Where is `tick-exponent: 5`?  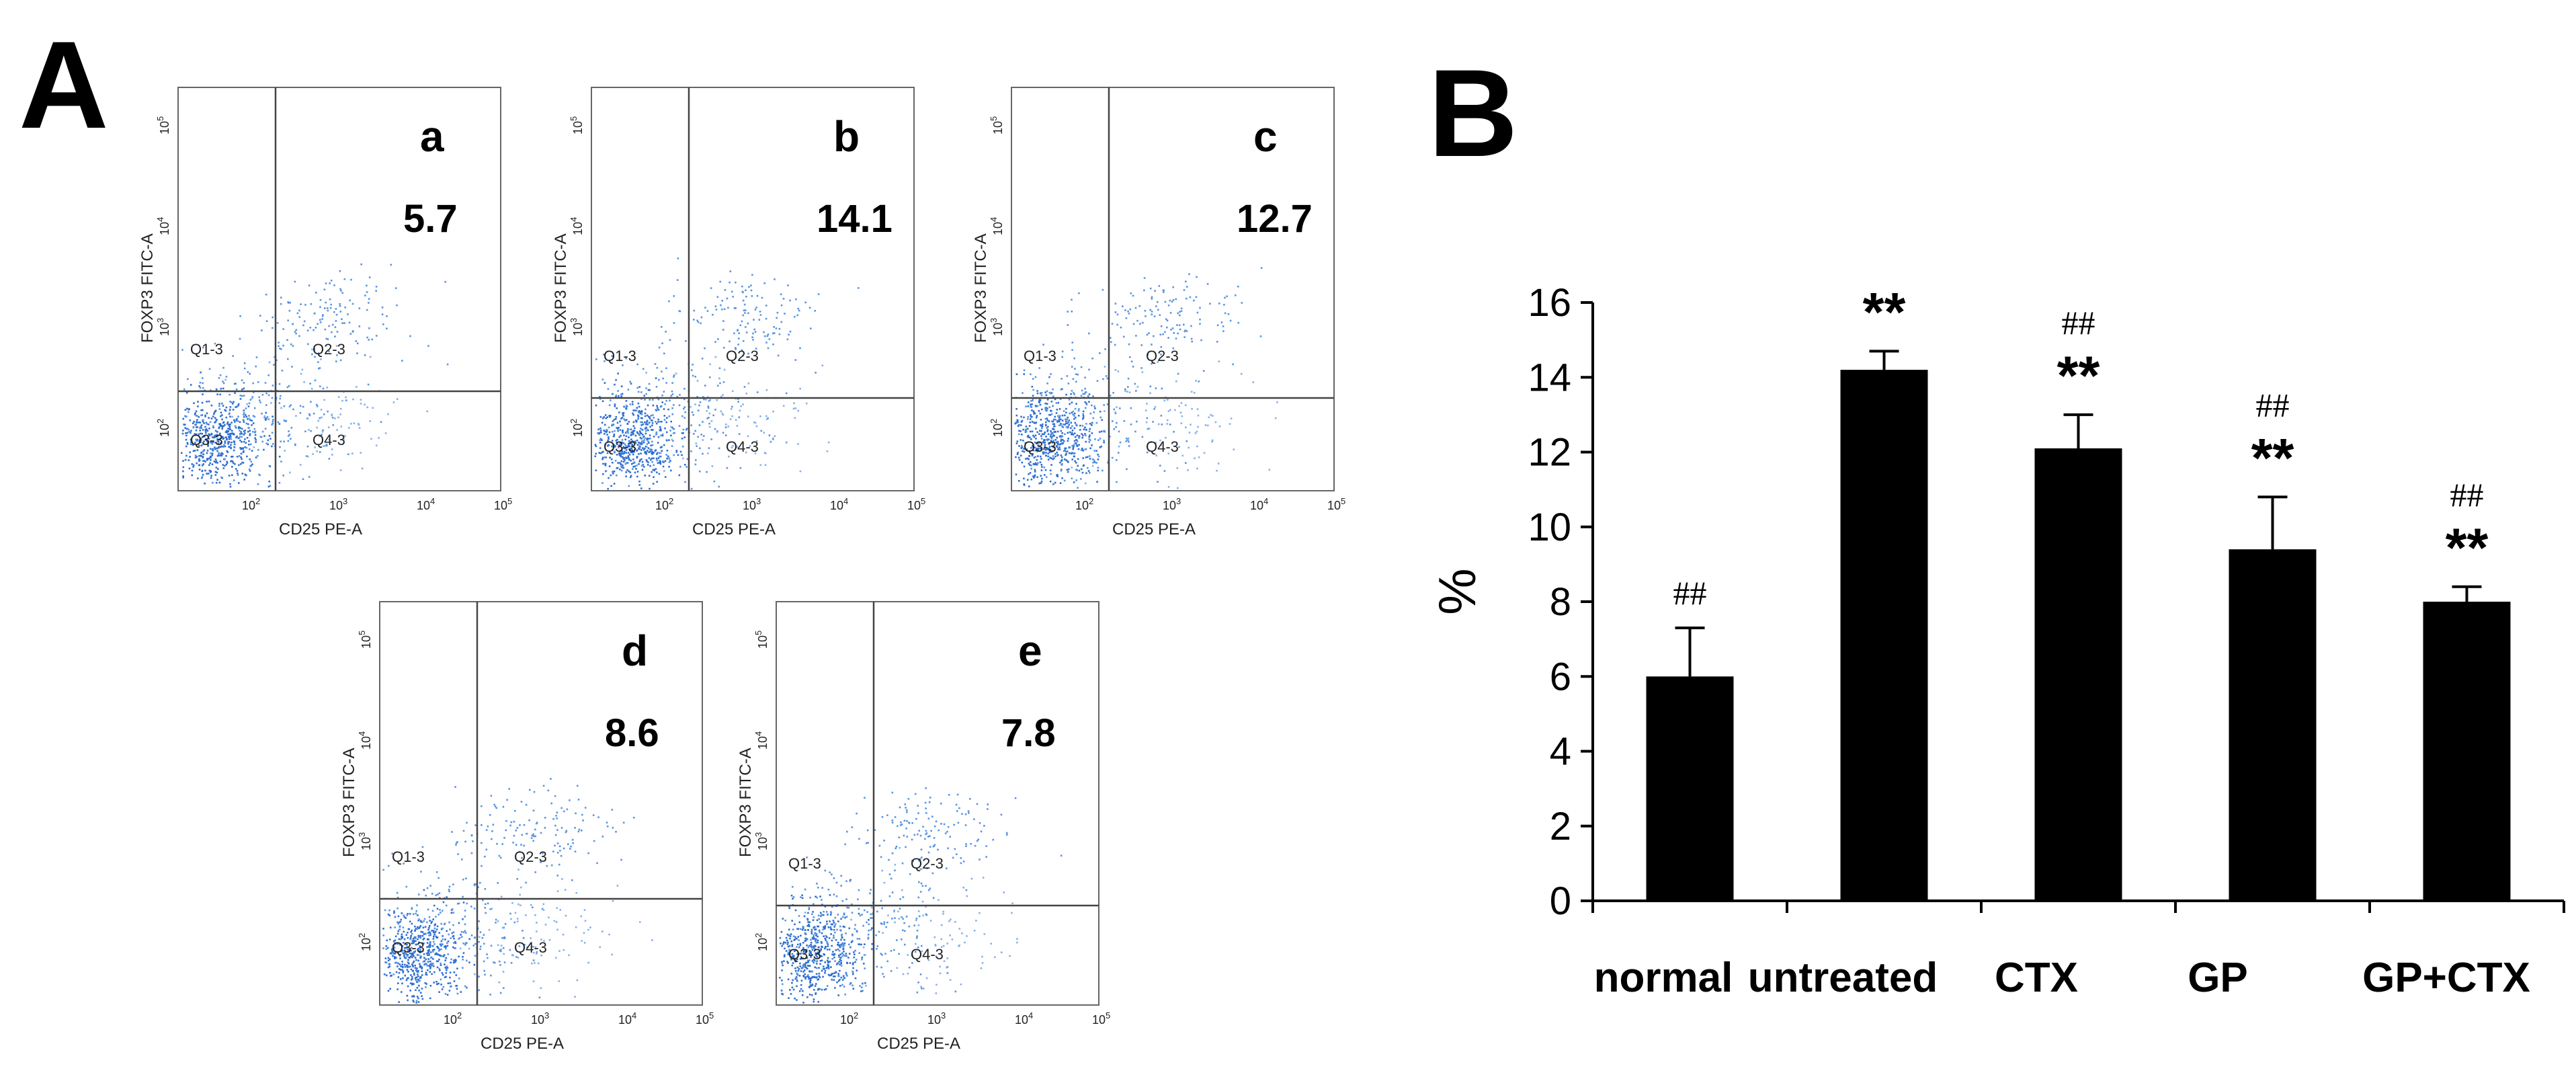 tick-exponent: 5 is located at coordinates (1343, 501).